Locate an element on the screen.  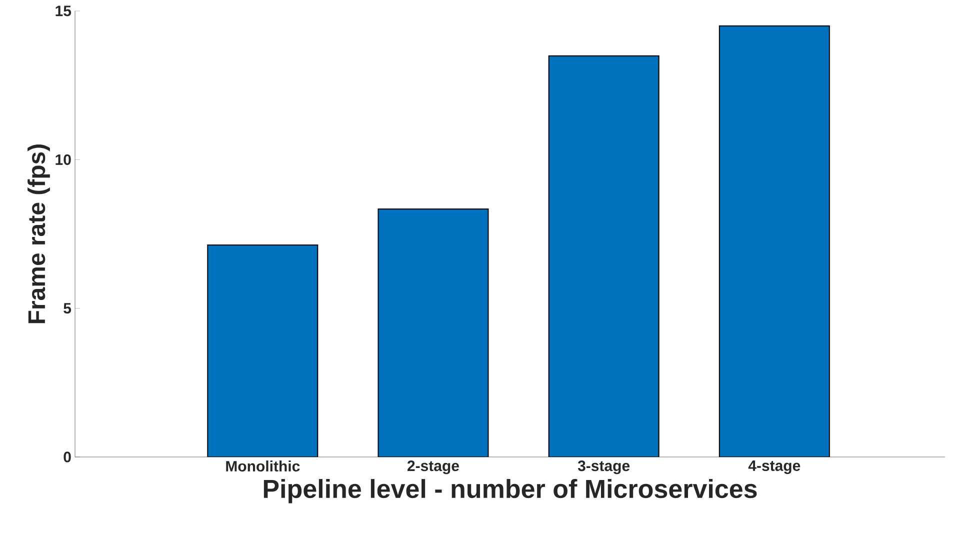
x-tick-label: 2-stage is located at coordinates (433, 467).